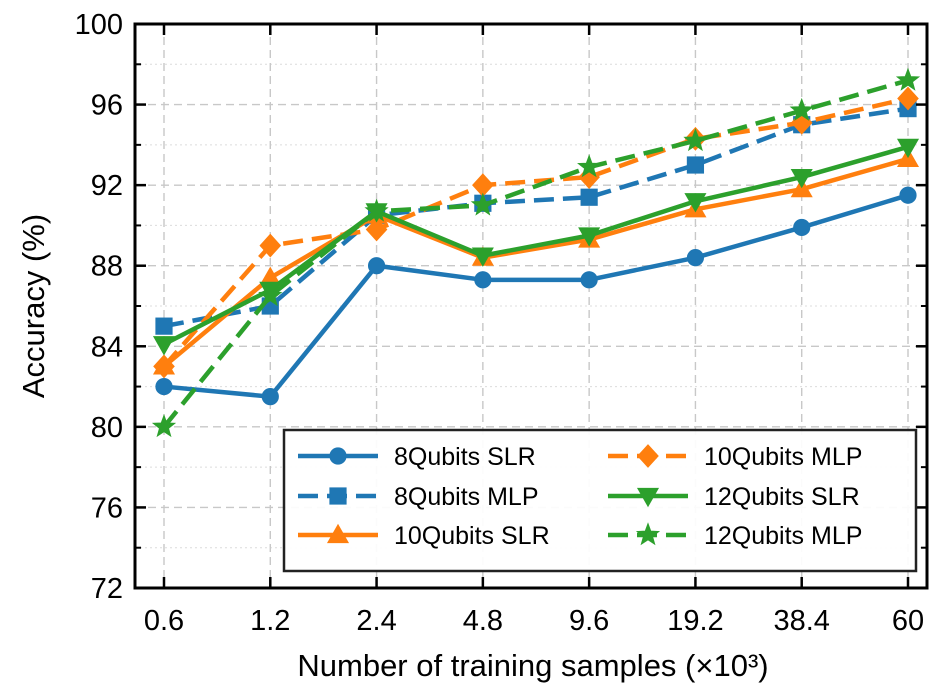  I want to click on x-tick-labels: 0.6 1.2 2.4 4.8 9.6 19.2 38.4 60, so click(534, 621).